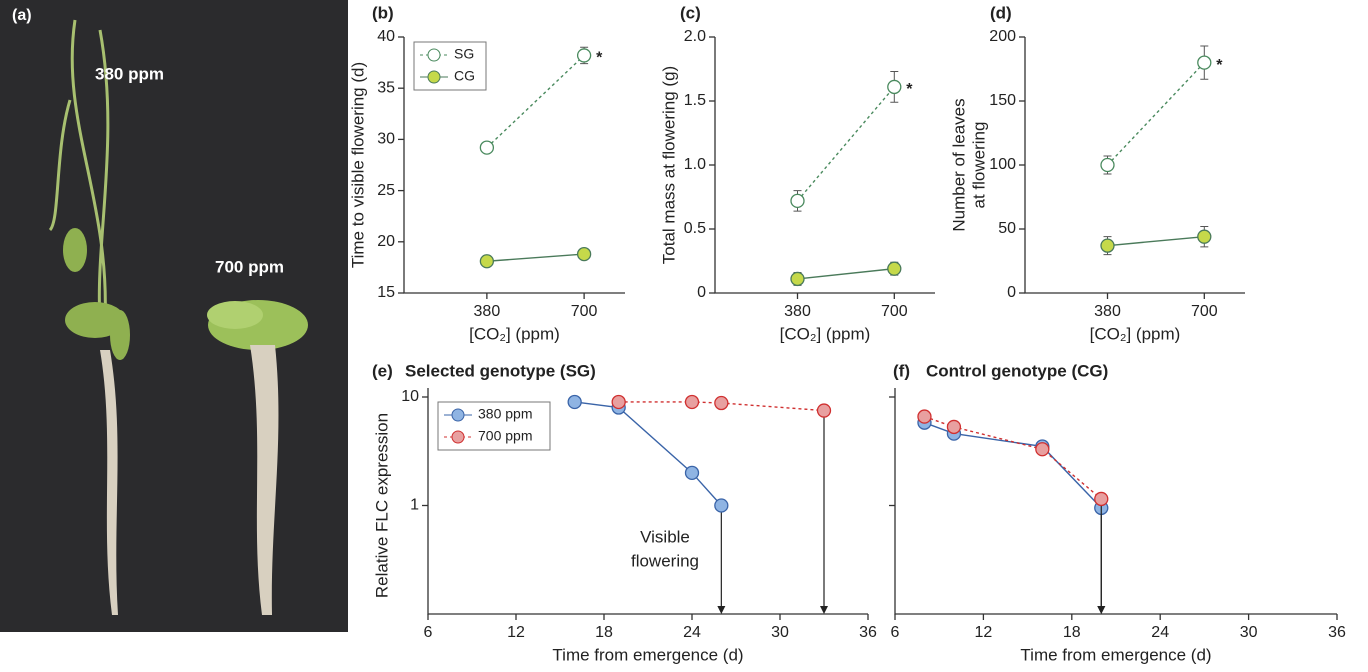 The width and height of the screenshot is (1368, 672). What do you see at coordinates (381, 505) in the screenshot?
I see `y-axis-label: Relative FLC expression` at bounding box center [381, 505].